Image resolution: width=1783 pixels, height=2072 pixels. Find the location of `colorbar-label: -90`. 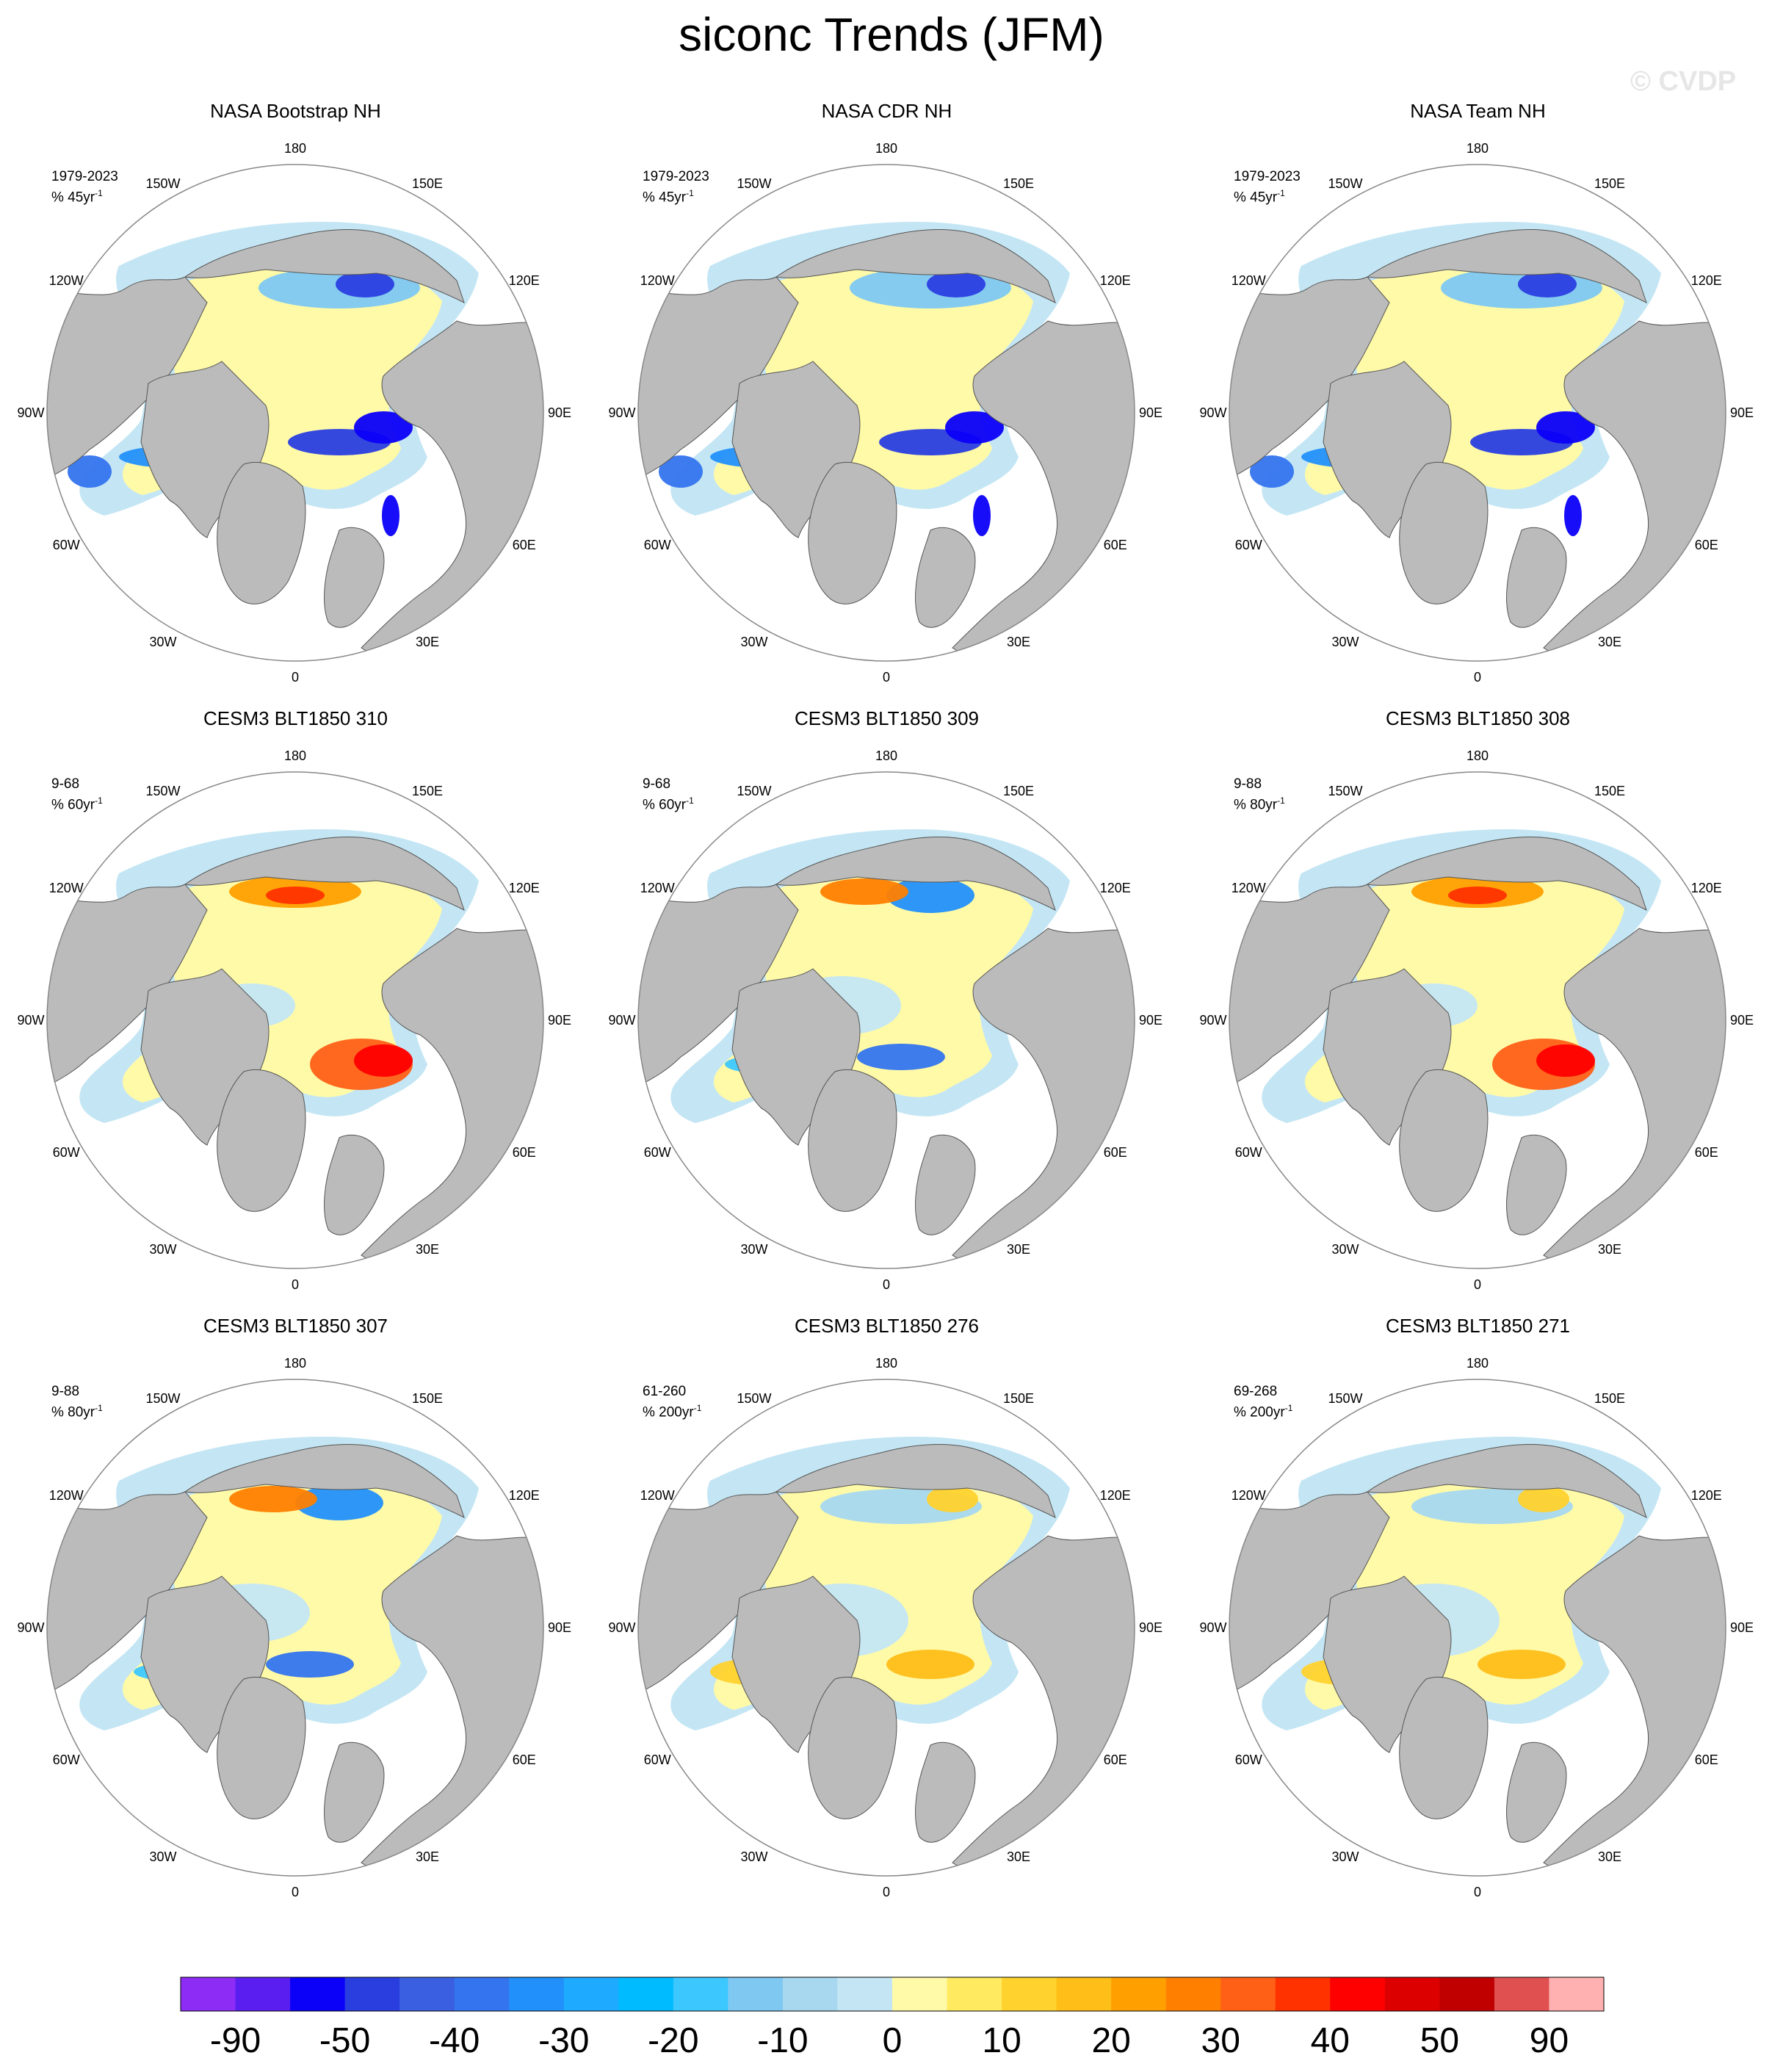

colorbar-label: -90 is located at coordinates (235, 2040).